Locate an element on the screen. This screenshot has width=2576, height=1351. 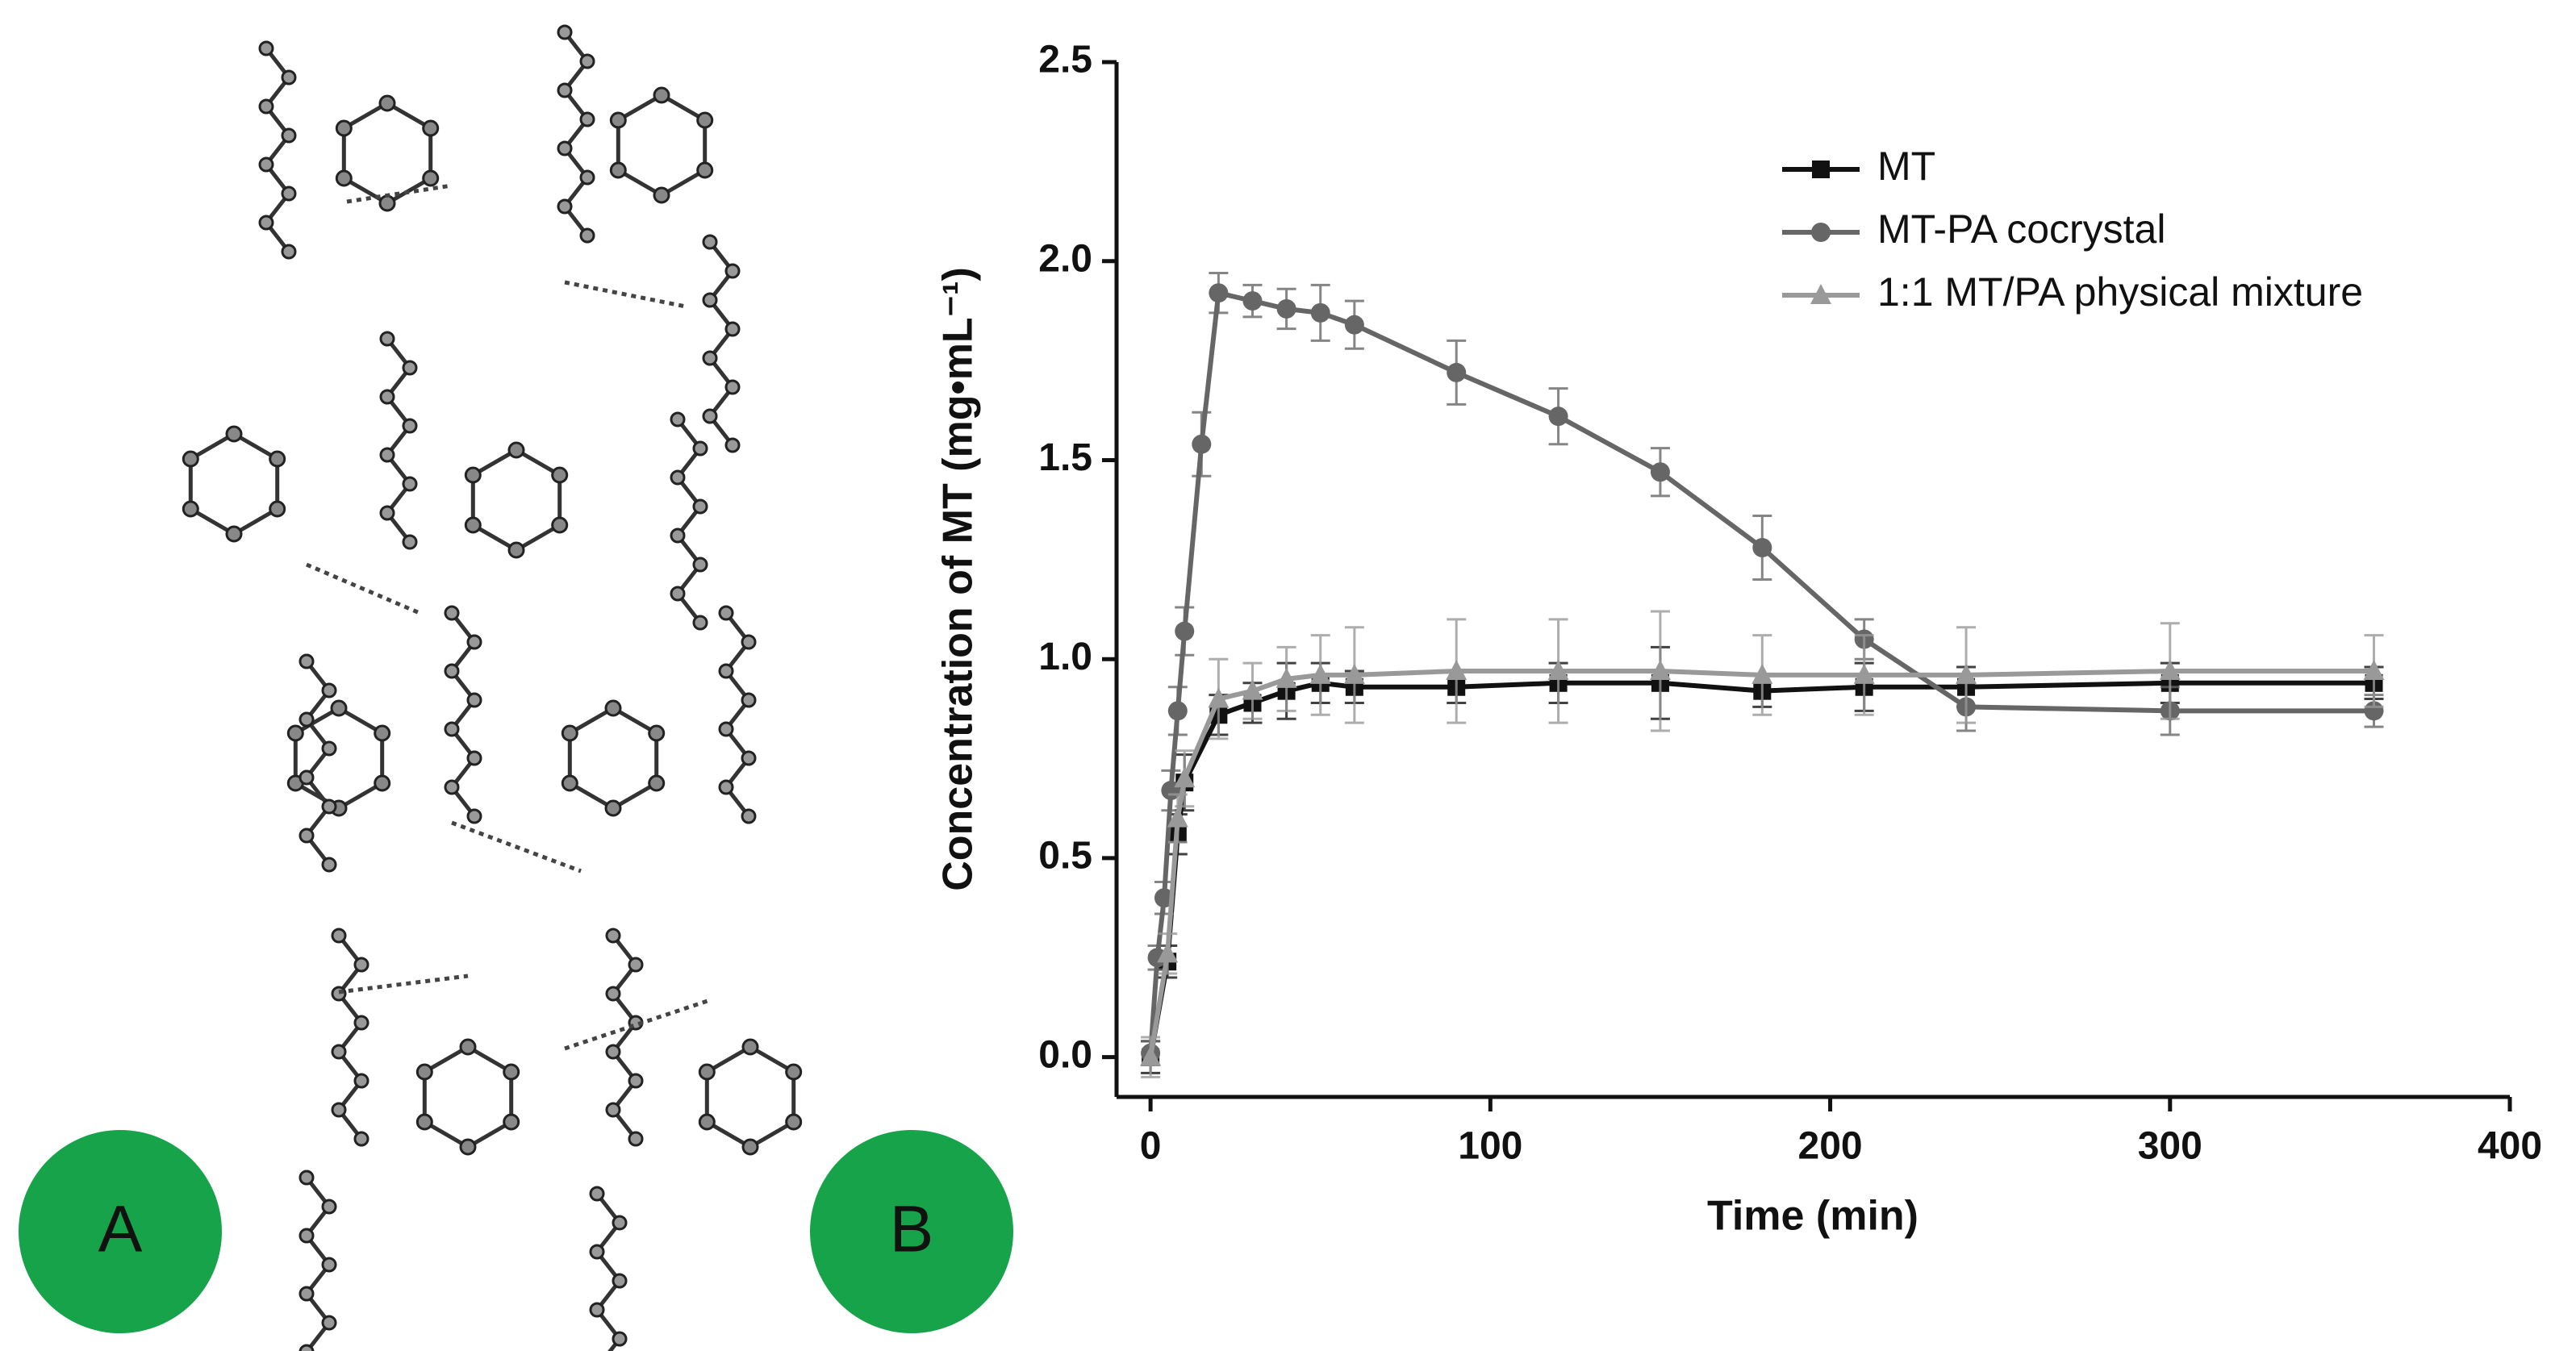
y-tick-label: 0.5 is located at coordinates (1065, 856).